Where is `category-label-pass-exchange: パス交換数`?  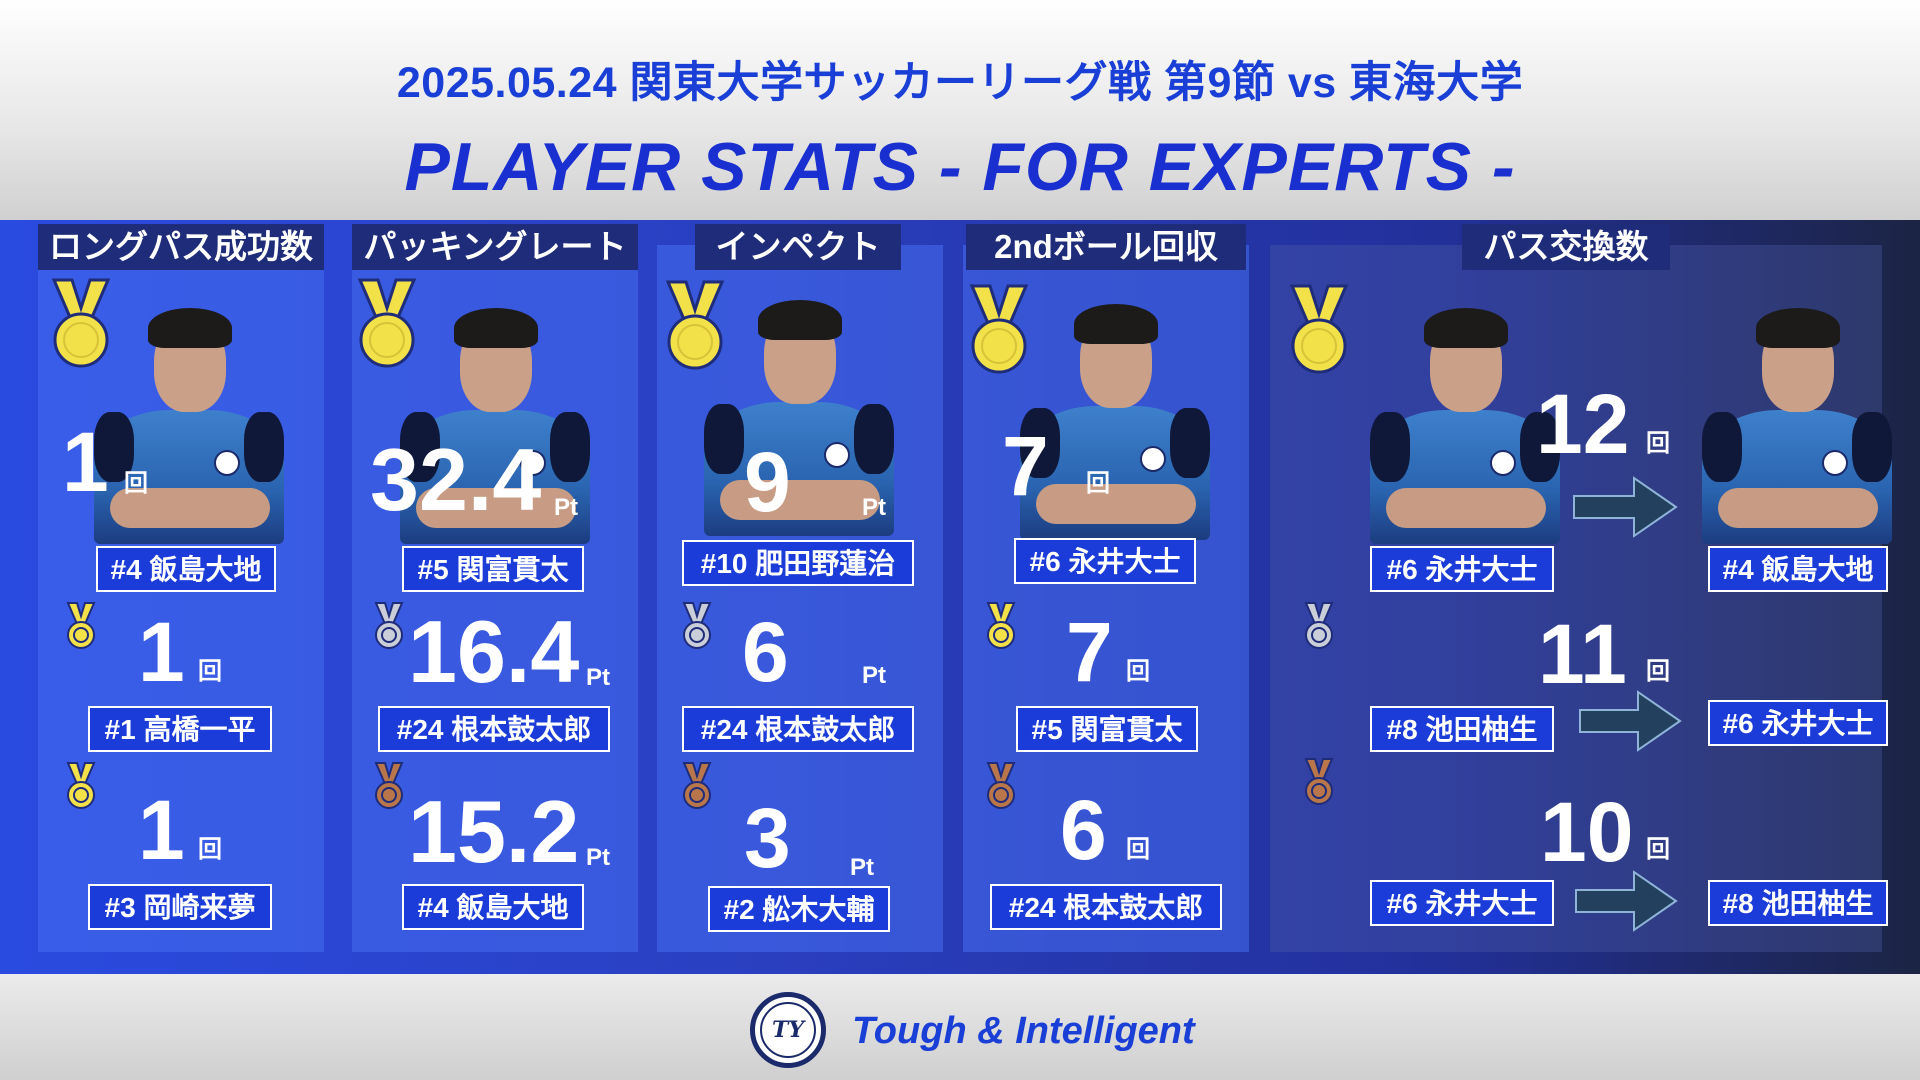
category-label-pass-exchange: パス交換数 is located at coordinates (1566, 247).